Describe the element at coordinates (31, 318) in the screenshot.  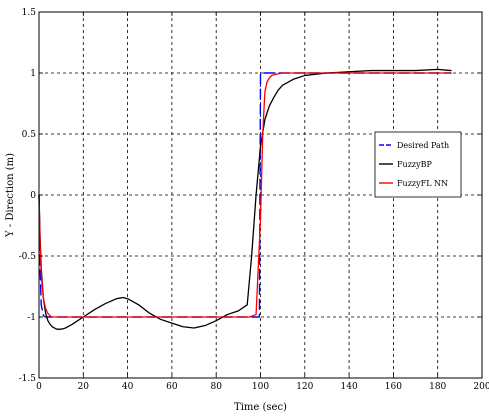
I see `y-tick-label: -1` at that location.